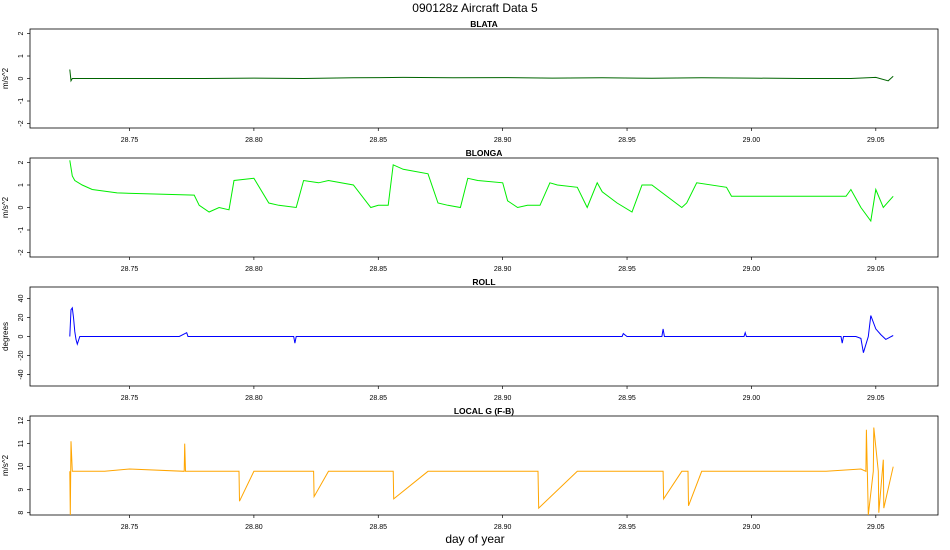  Describe the element at coordinates (5, 336) in the screenshot. I see `y-axis-label: degrees` at that location.